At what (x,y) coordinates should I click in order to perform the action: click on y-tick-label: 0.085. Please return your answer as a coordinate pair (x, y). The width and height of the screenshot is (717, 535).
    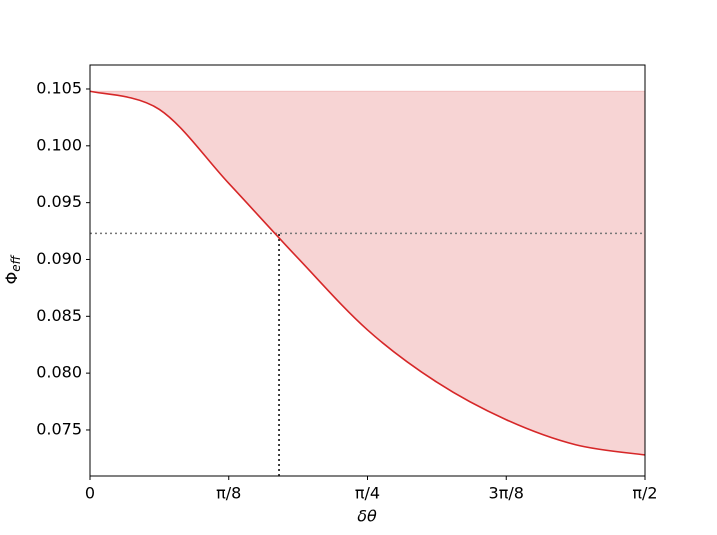
    Looking at the image, I should click on (59, 315).